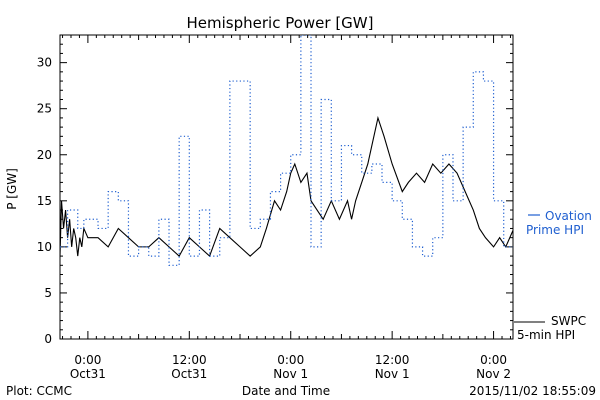  Describe the element at coordinates (286, 391) in the screenshot. I see `x-axis-label: Date and Time` at that location.